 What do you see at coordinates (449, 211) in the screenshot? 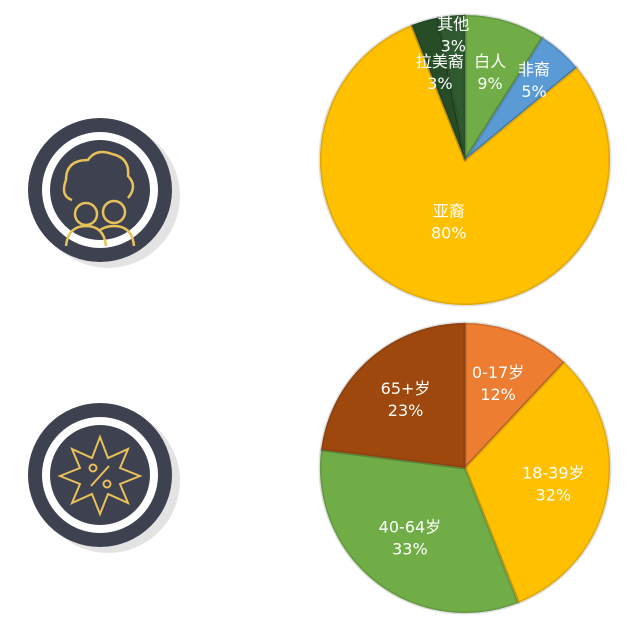
I see `slice-label: 亚裔` at bounding box center [449, 211].